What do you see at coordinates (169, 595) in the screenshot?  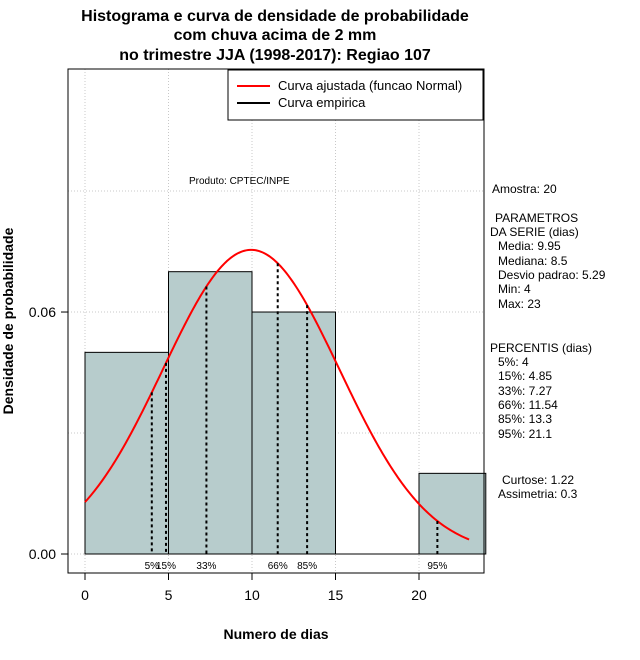 I see `x-tick-label-1: 5` at bounding box center [169, 595].